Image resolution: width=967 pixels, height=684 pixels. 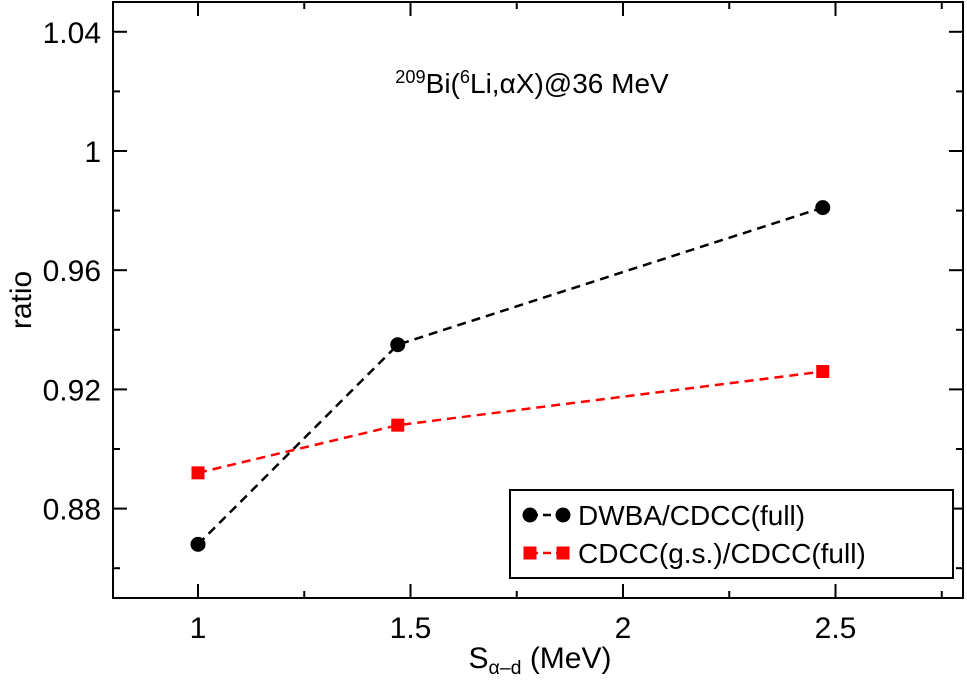 I want to click on chart-title-part: 6, so click(x=465, y=77).